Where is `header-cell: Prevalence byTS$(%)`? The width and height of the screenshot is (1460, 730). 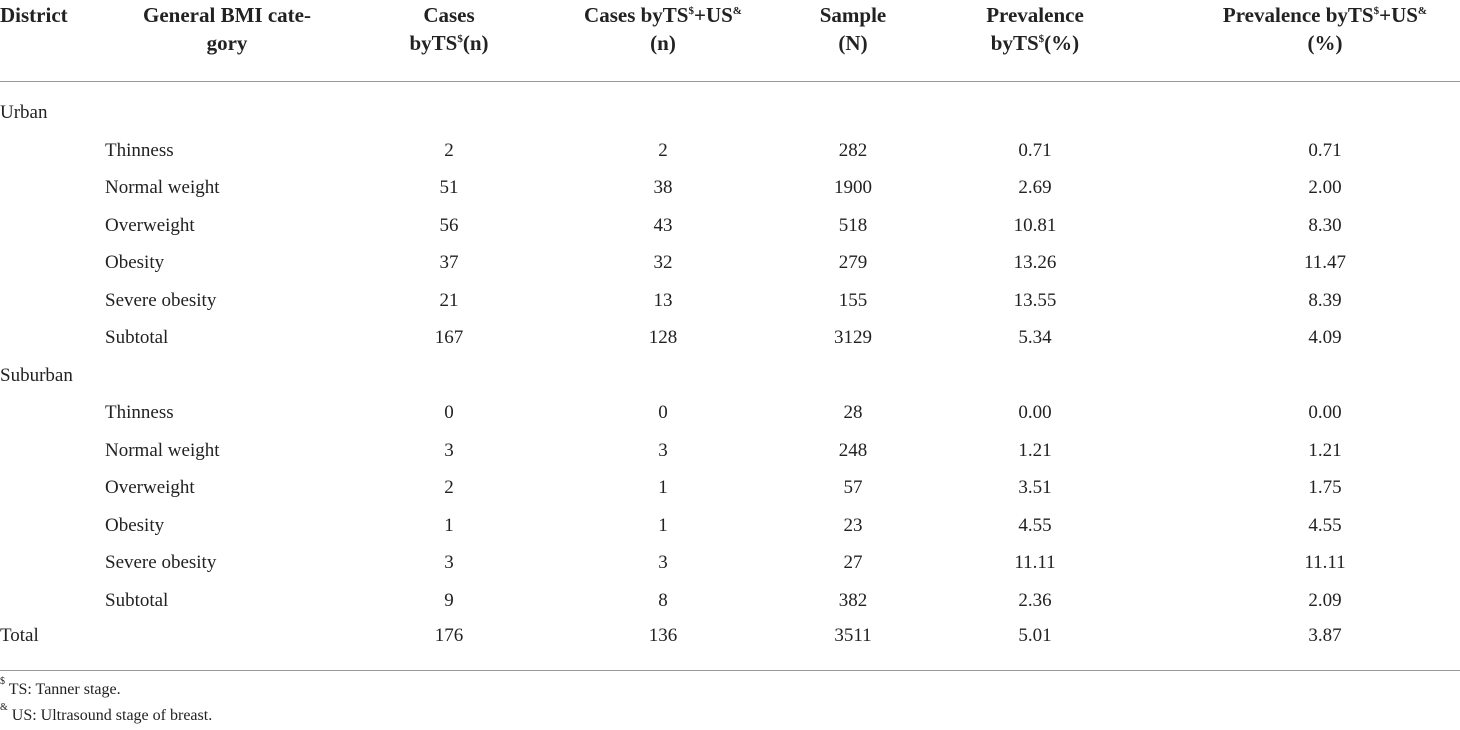 header-cell: Prevalence byTS$(%) is located at coordinates (1035, 29).